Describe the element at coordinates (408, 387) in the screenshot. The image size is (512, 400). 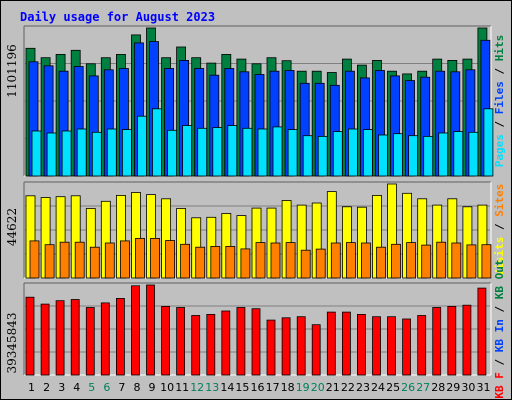
I see `x-tick-label-day-26: 26` at that location.